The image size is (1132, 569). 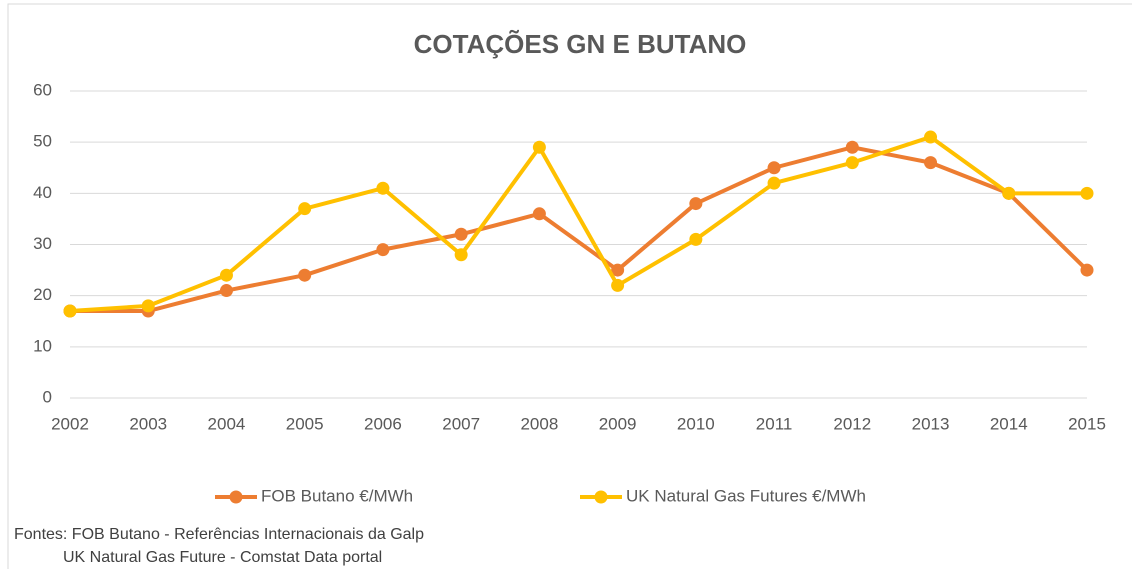 I want to click on x-tick-label: 2013, so click(x=931, y=423).